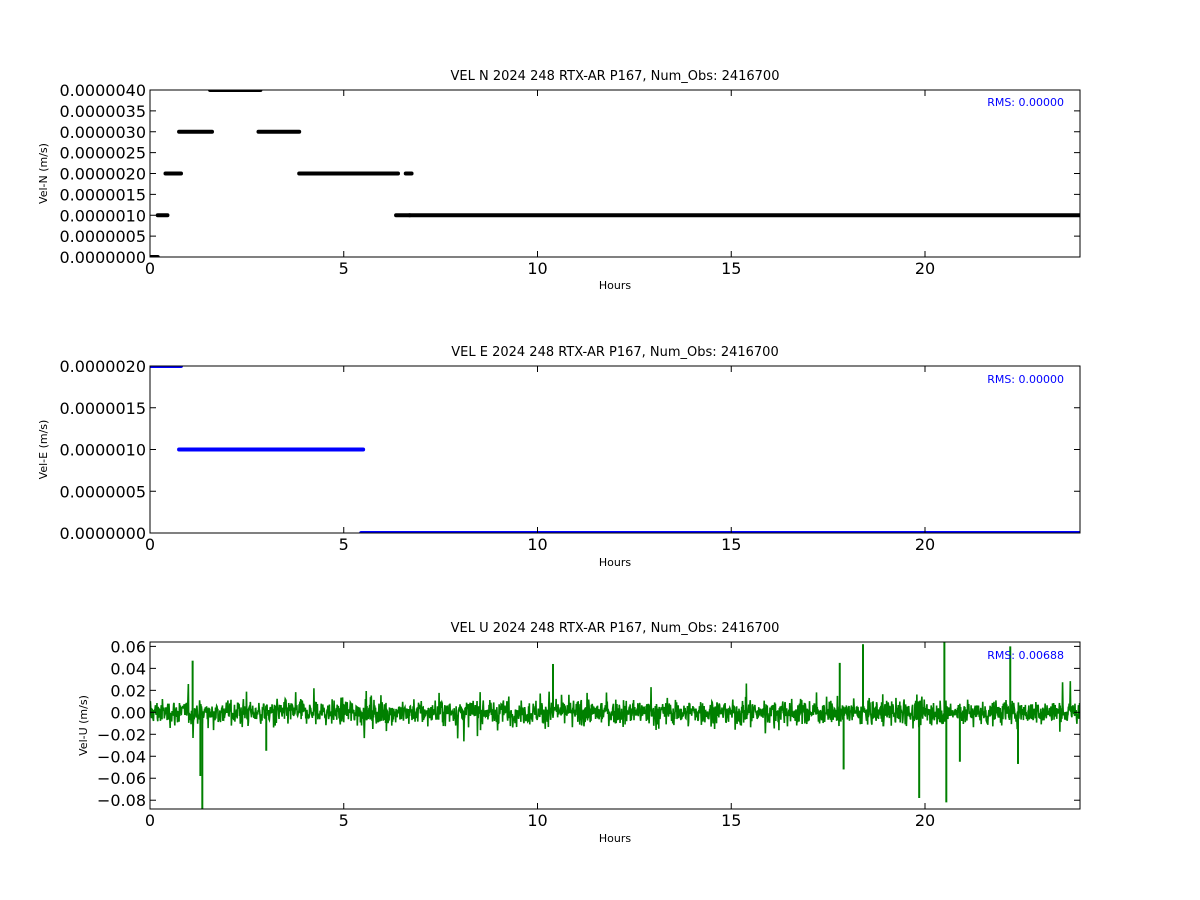  I want to click on vel-e-x-tick-label-4: 20, so click(925, 544).